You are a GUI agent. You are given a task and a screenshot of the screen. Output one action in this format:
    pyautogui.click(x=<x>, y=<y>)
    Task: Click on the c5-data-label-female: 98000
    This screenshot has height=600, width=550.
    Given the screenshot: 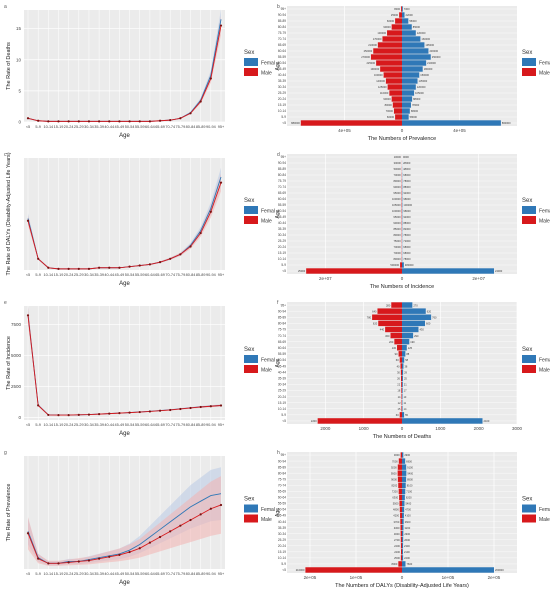 What is the action you would take?
    pyautogui.click(x=407, y=199)
    